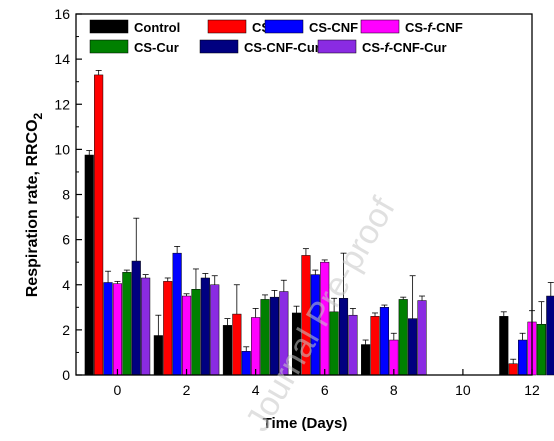 This screenshot has width=554, height=441. What do you see at coordinates (463, 390) in the screenshot?
I see `x-tick-label: 10` at bounding box center [463, 390].